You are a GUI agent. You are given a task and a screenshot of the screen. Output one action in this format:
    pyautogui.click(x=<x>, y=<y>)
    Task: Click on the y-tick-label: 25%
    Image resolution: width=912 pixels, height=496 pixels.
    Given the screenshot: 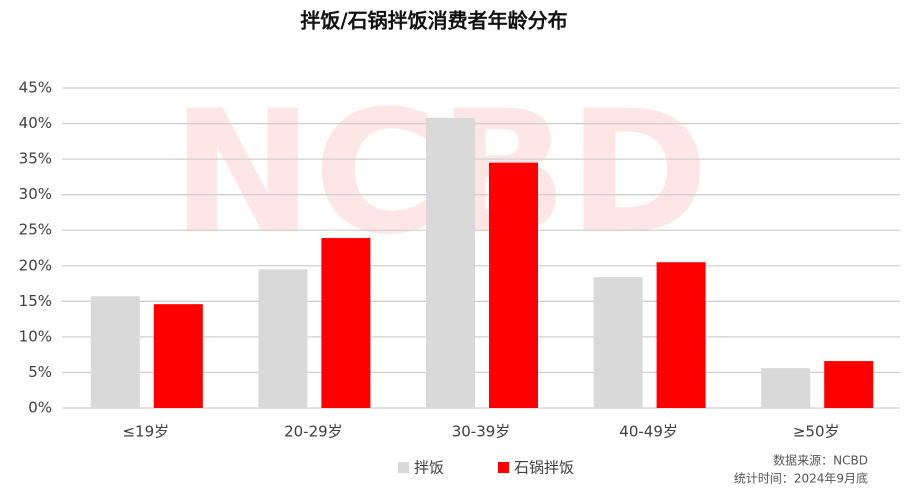 What is the action you would take?
    pyautogui.click(x=35, y=230)
    